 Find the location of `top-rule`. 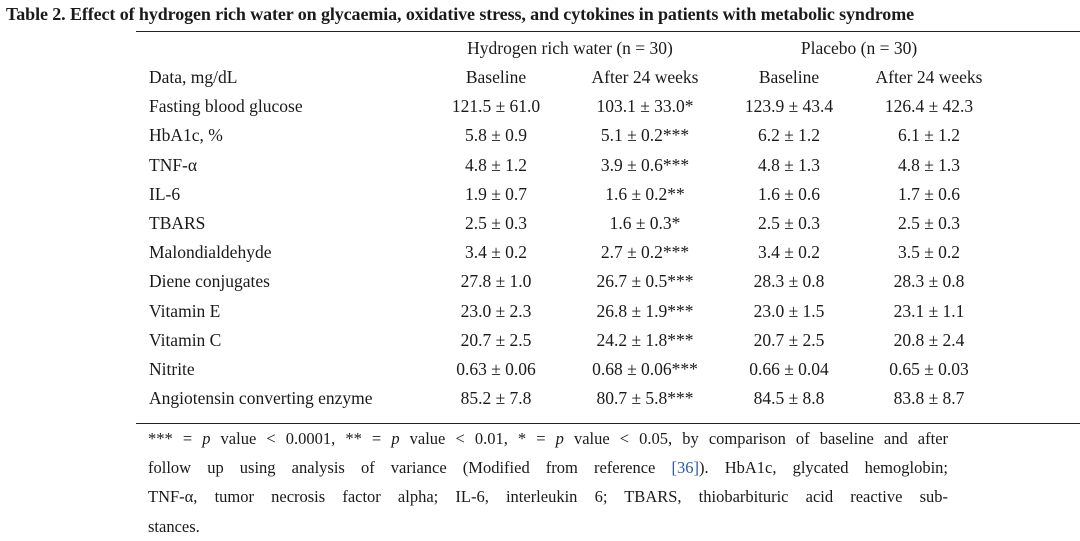

top-rule is located at coordinates (608, 31).